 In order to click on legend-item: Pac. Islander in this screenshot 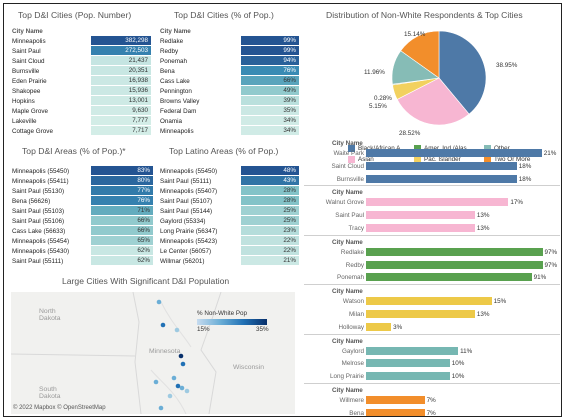, I will do `click(437, 159)`.